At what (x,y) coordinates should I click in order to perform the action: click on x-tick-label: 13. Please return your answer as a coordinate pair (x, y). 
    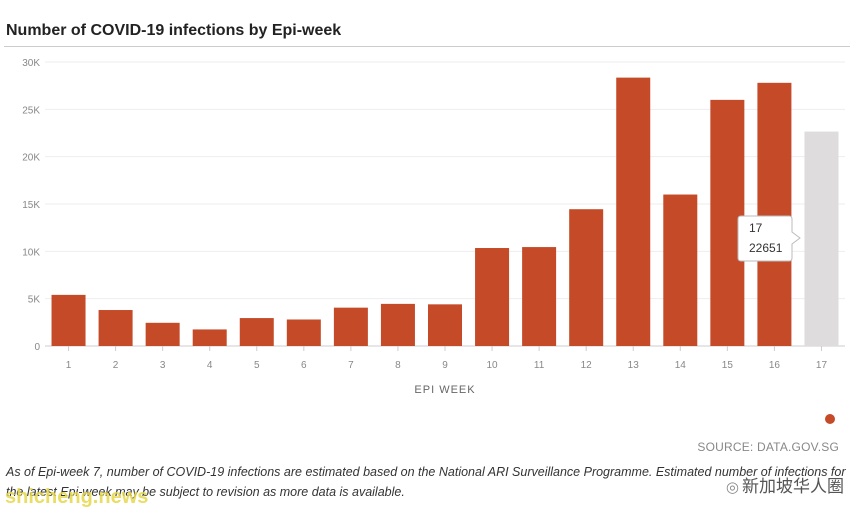
    Looking at the image, I should click on (634, 365).